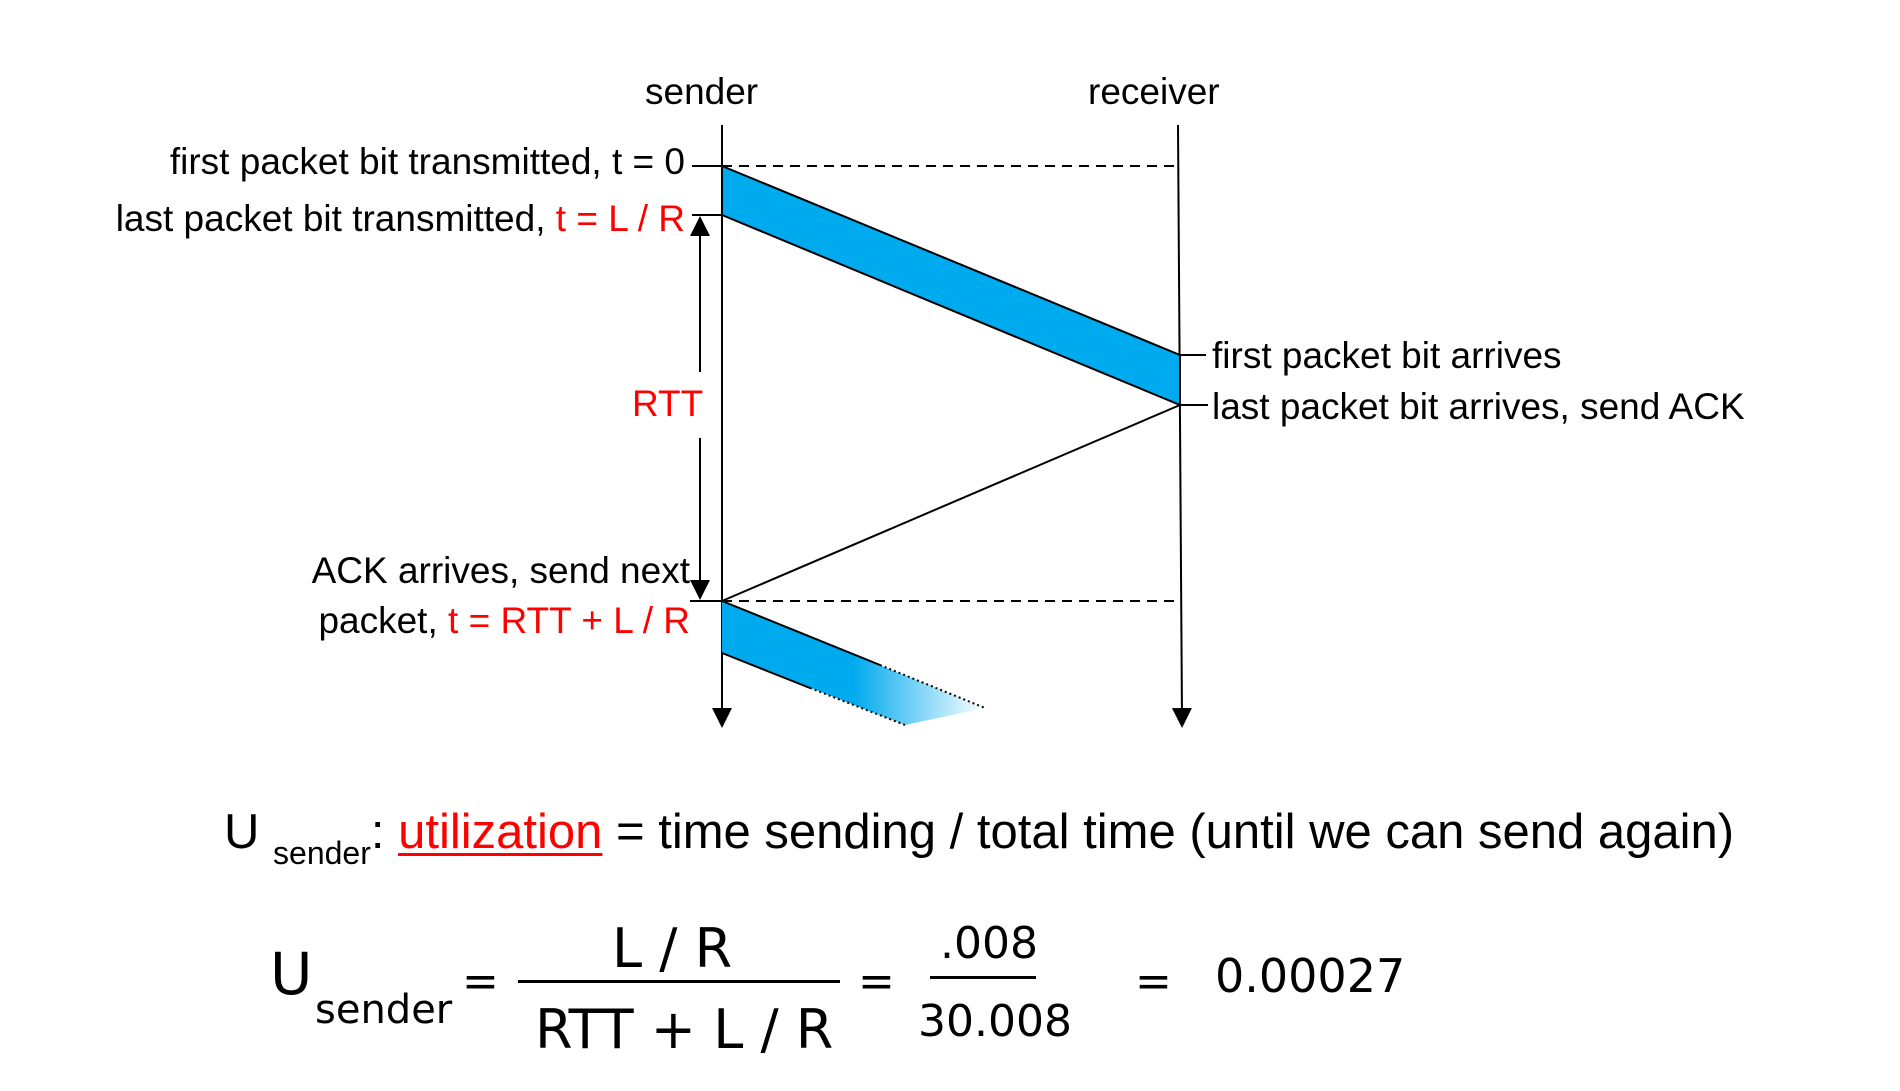  Describe the element at coordinates (684, 1029) in the screenshot. I see `formula-denominator: RTT + L / R` at that location.